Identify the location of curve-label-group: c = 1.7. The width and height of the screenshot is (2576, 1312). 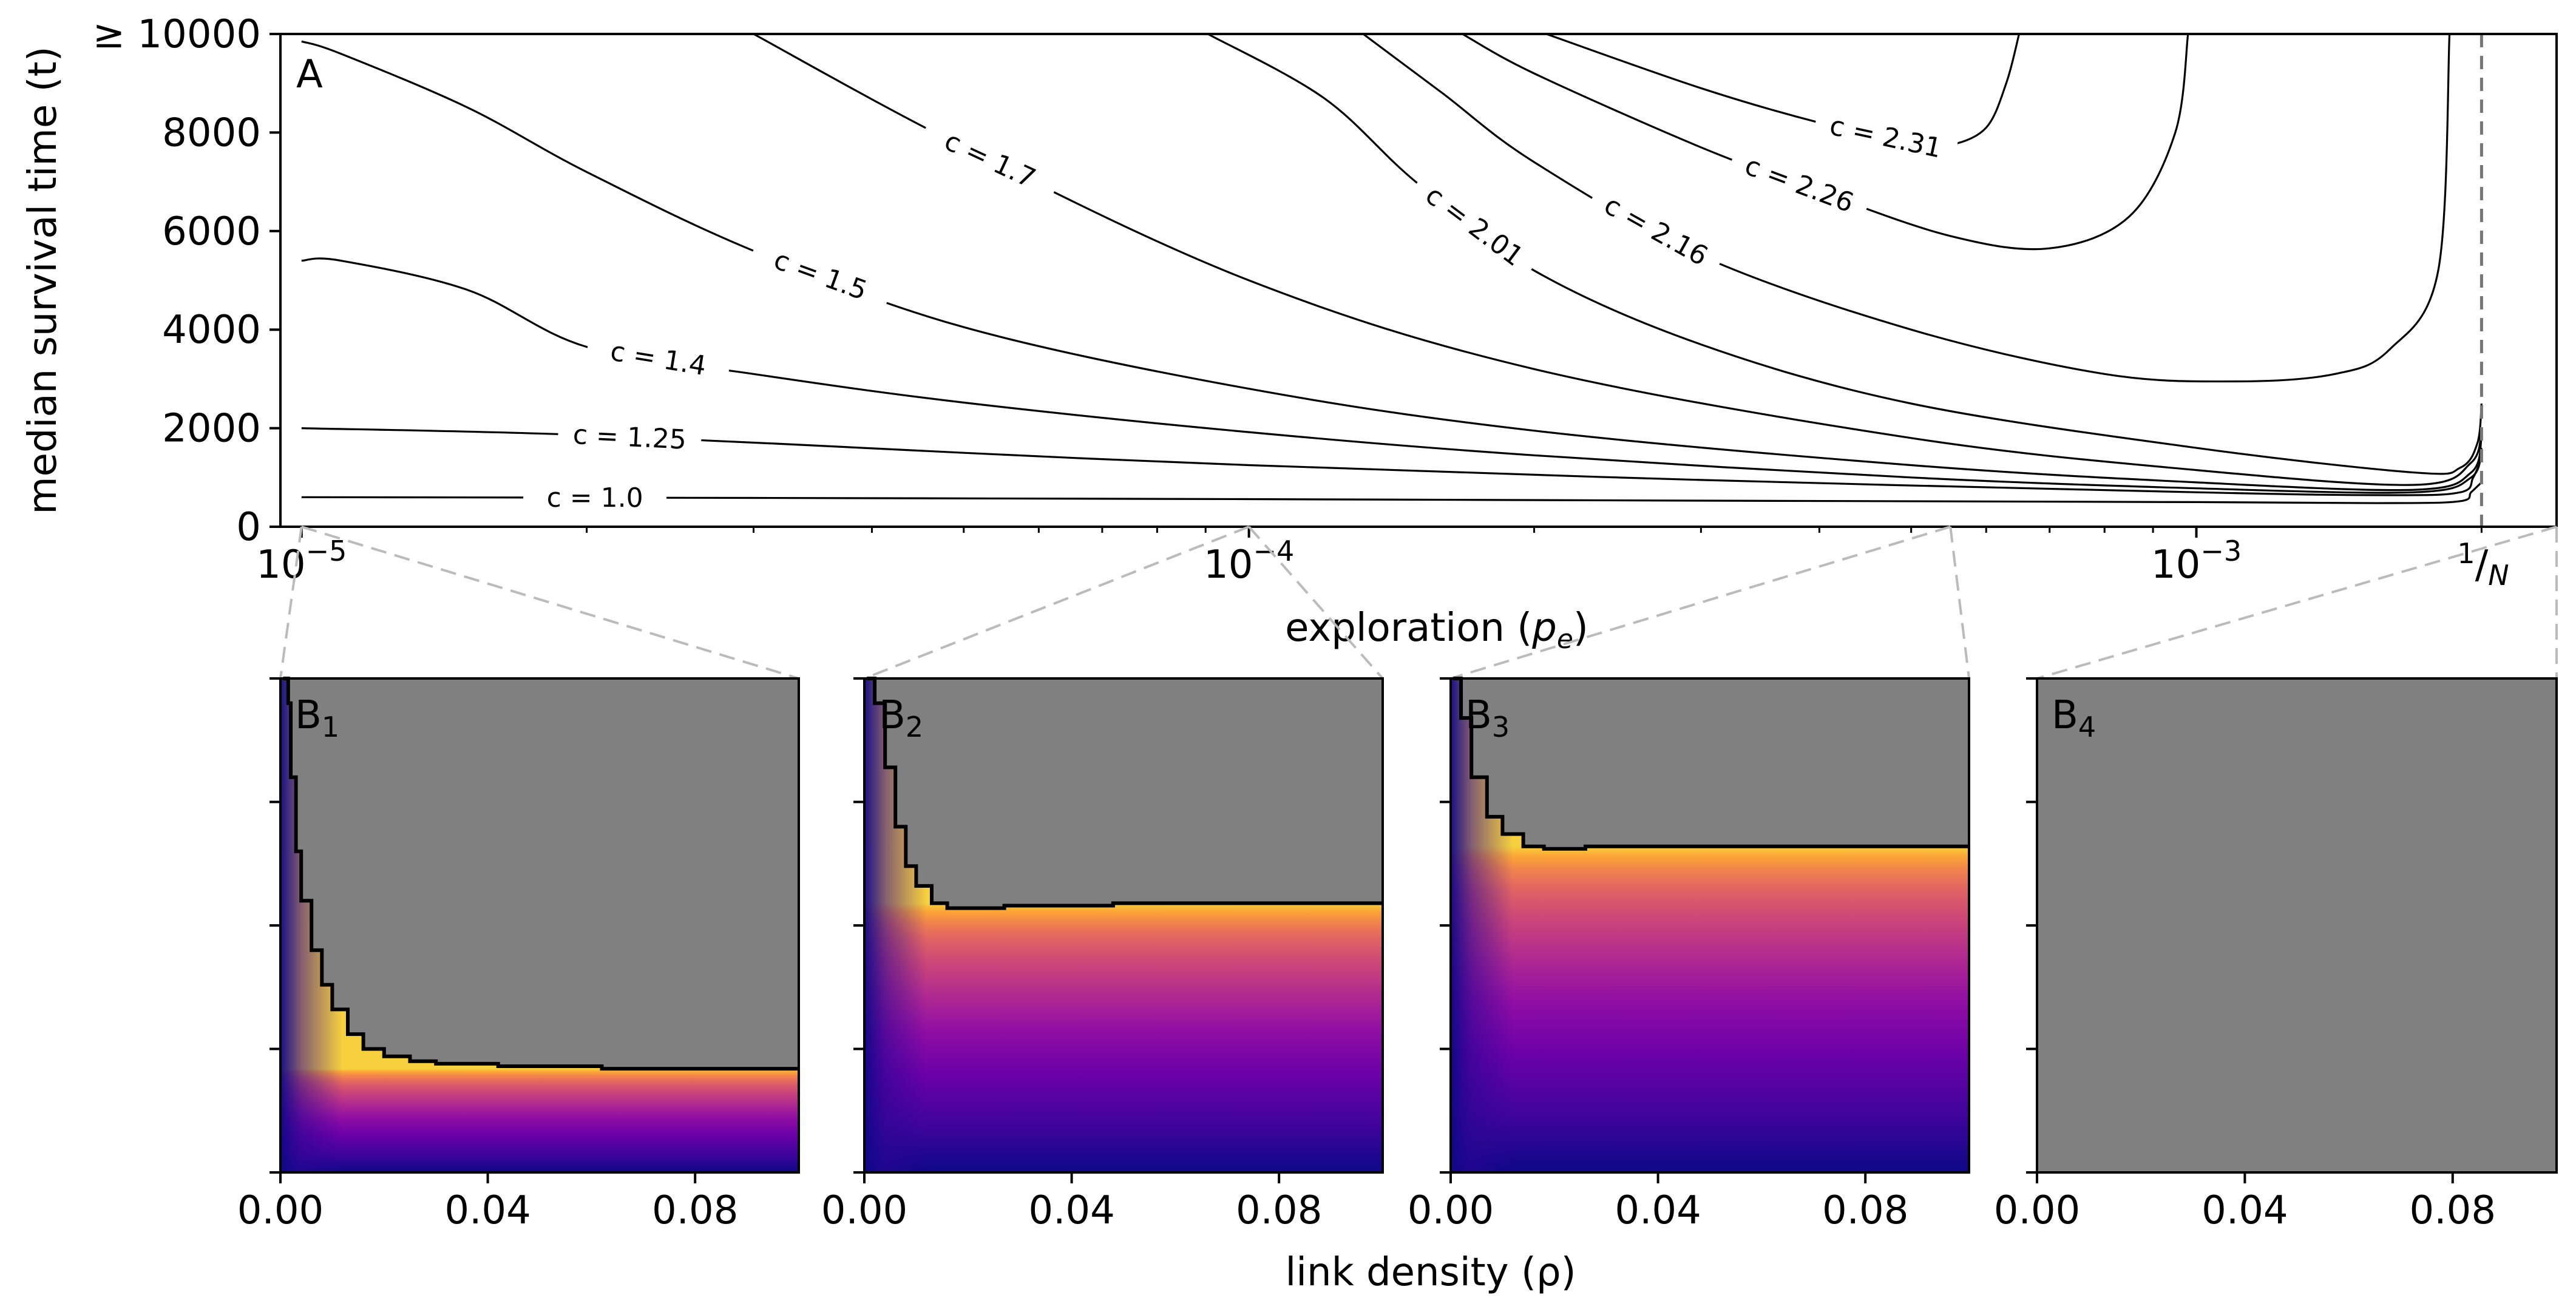
(991, 159).